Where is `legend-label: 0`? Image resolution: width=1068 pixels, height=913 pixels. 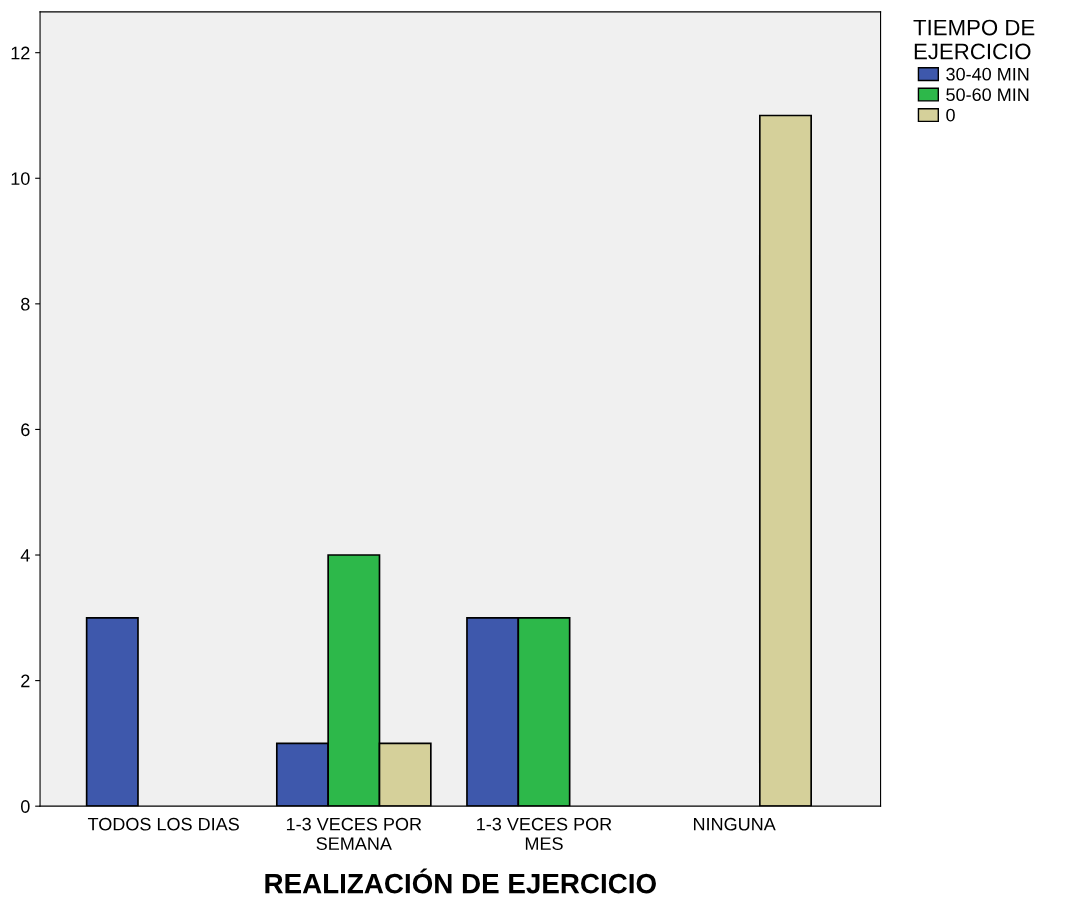
legend-label: 0 is located at coordinates (950, 115).